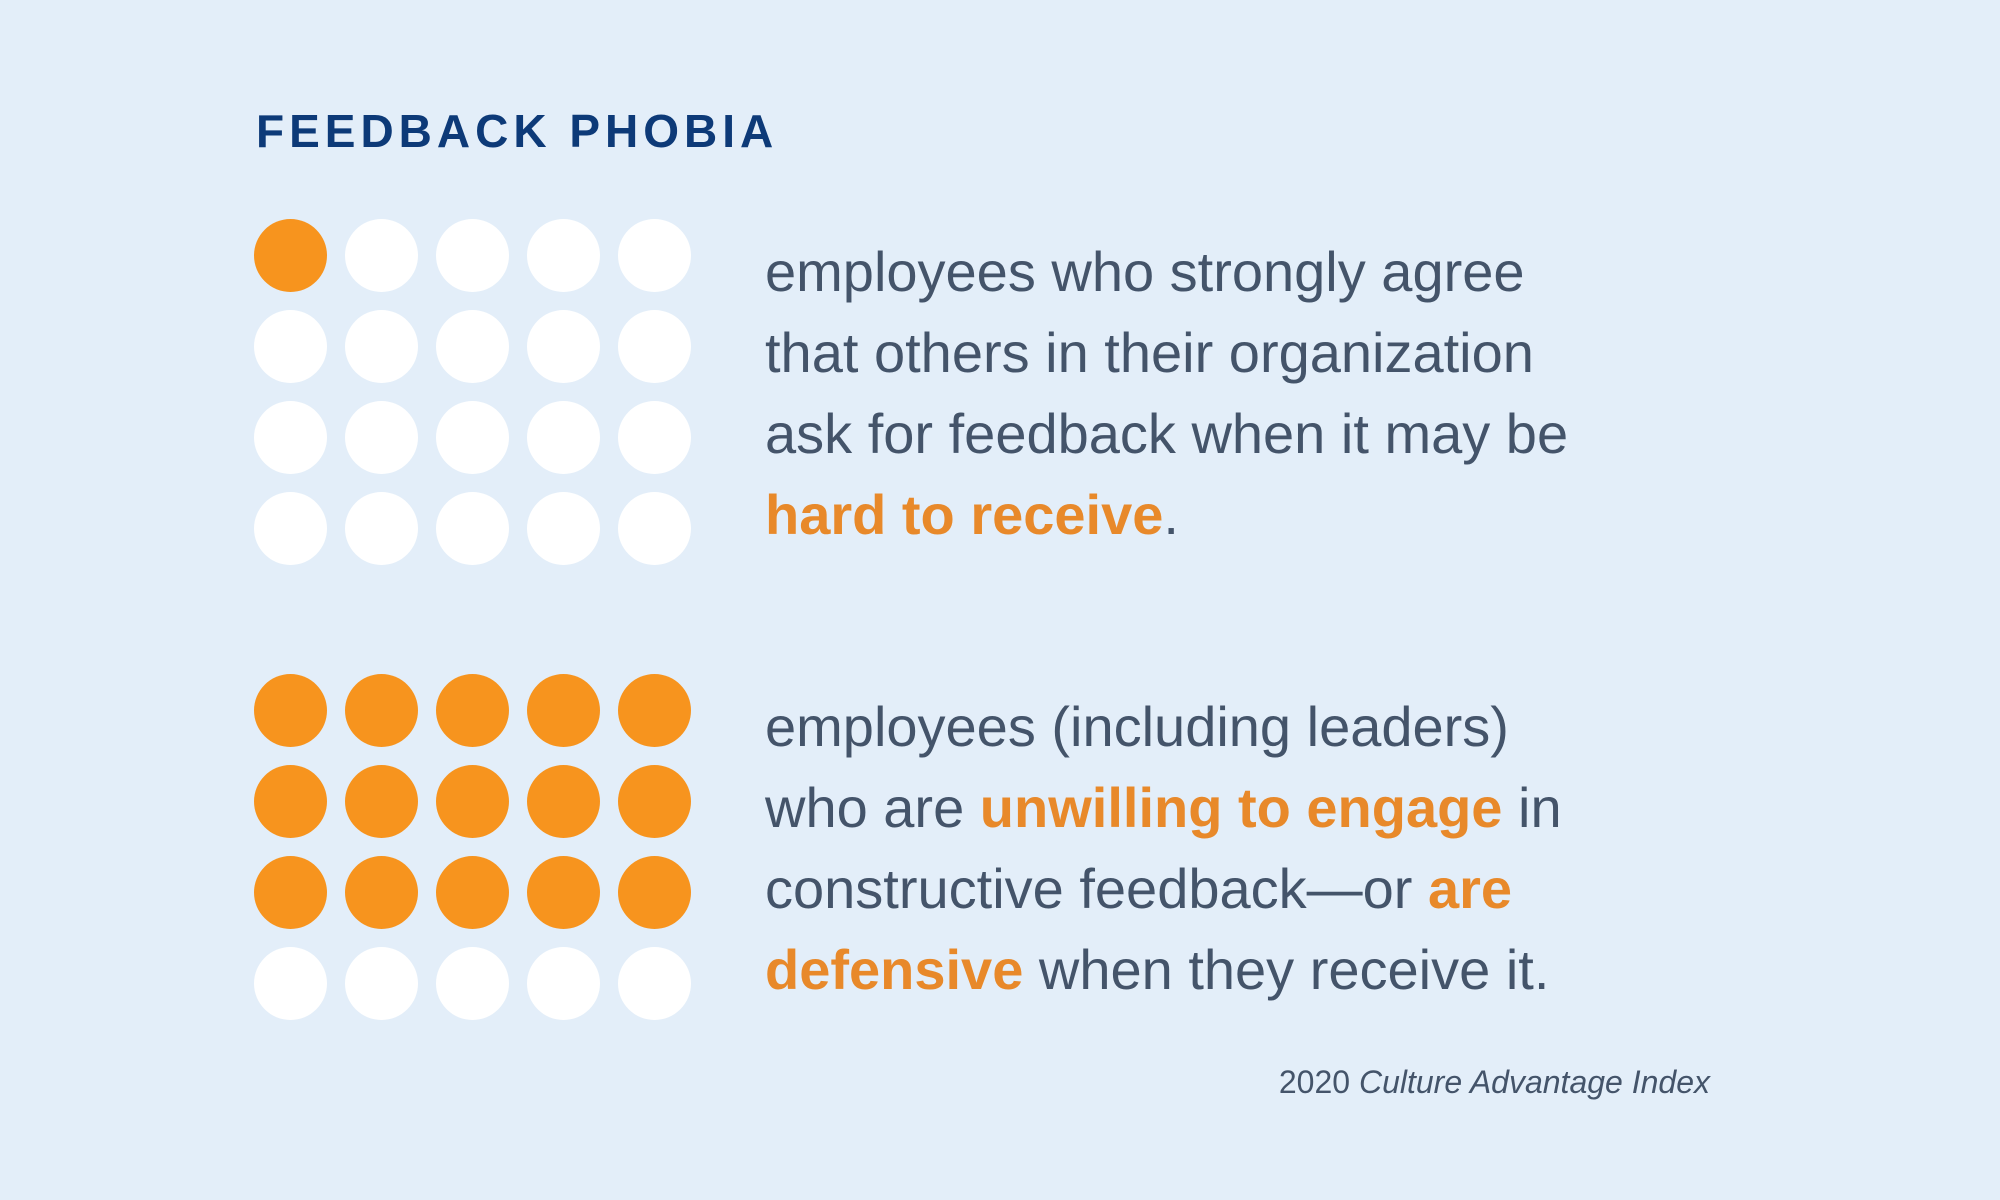 This screenshot has width=2000, height=1200. Describe the element at coordinates (472, 392) in the screenshot. I see `dot-grid-hard-to-receive` at that location.